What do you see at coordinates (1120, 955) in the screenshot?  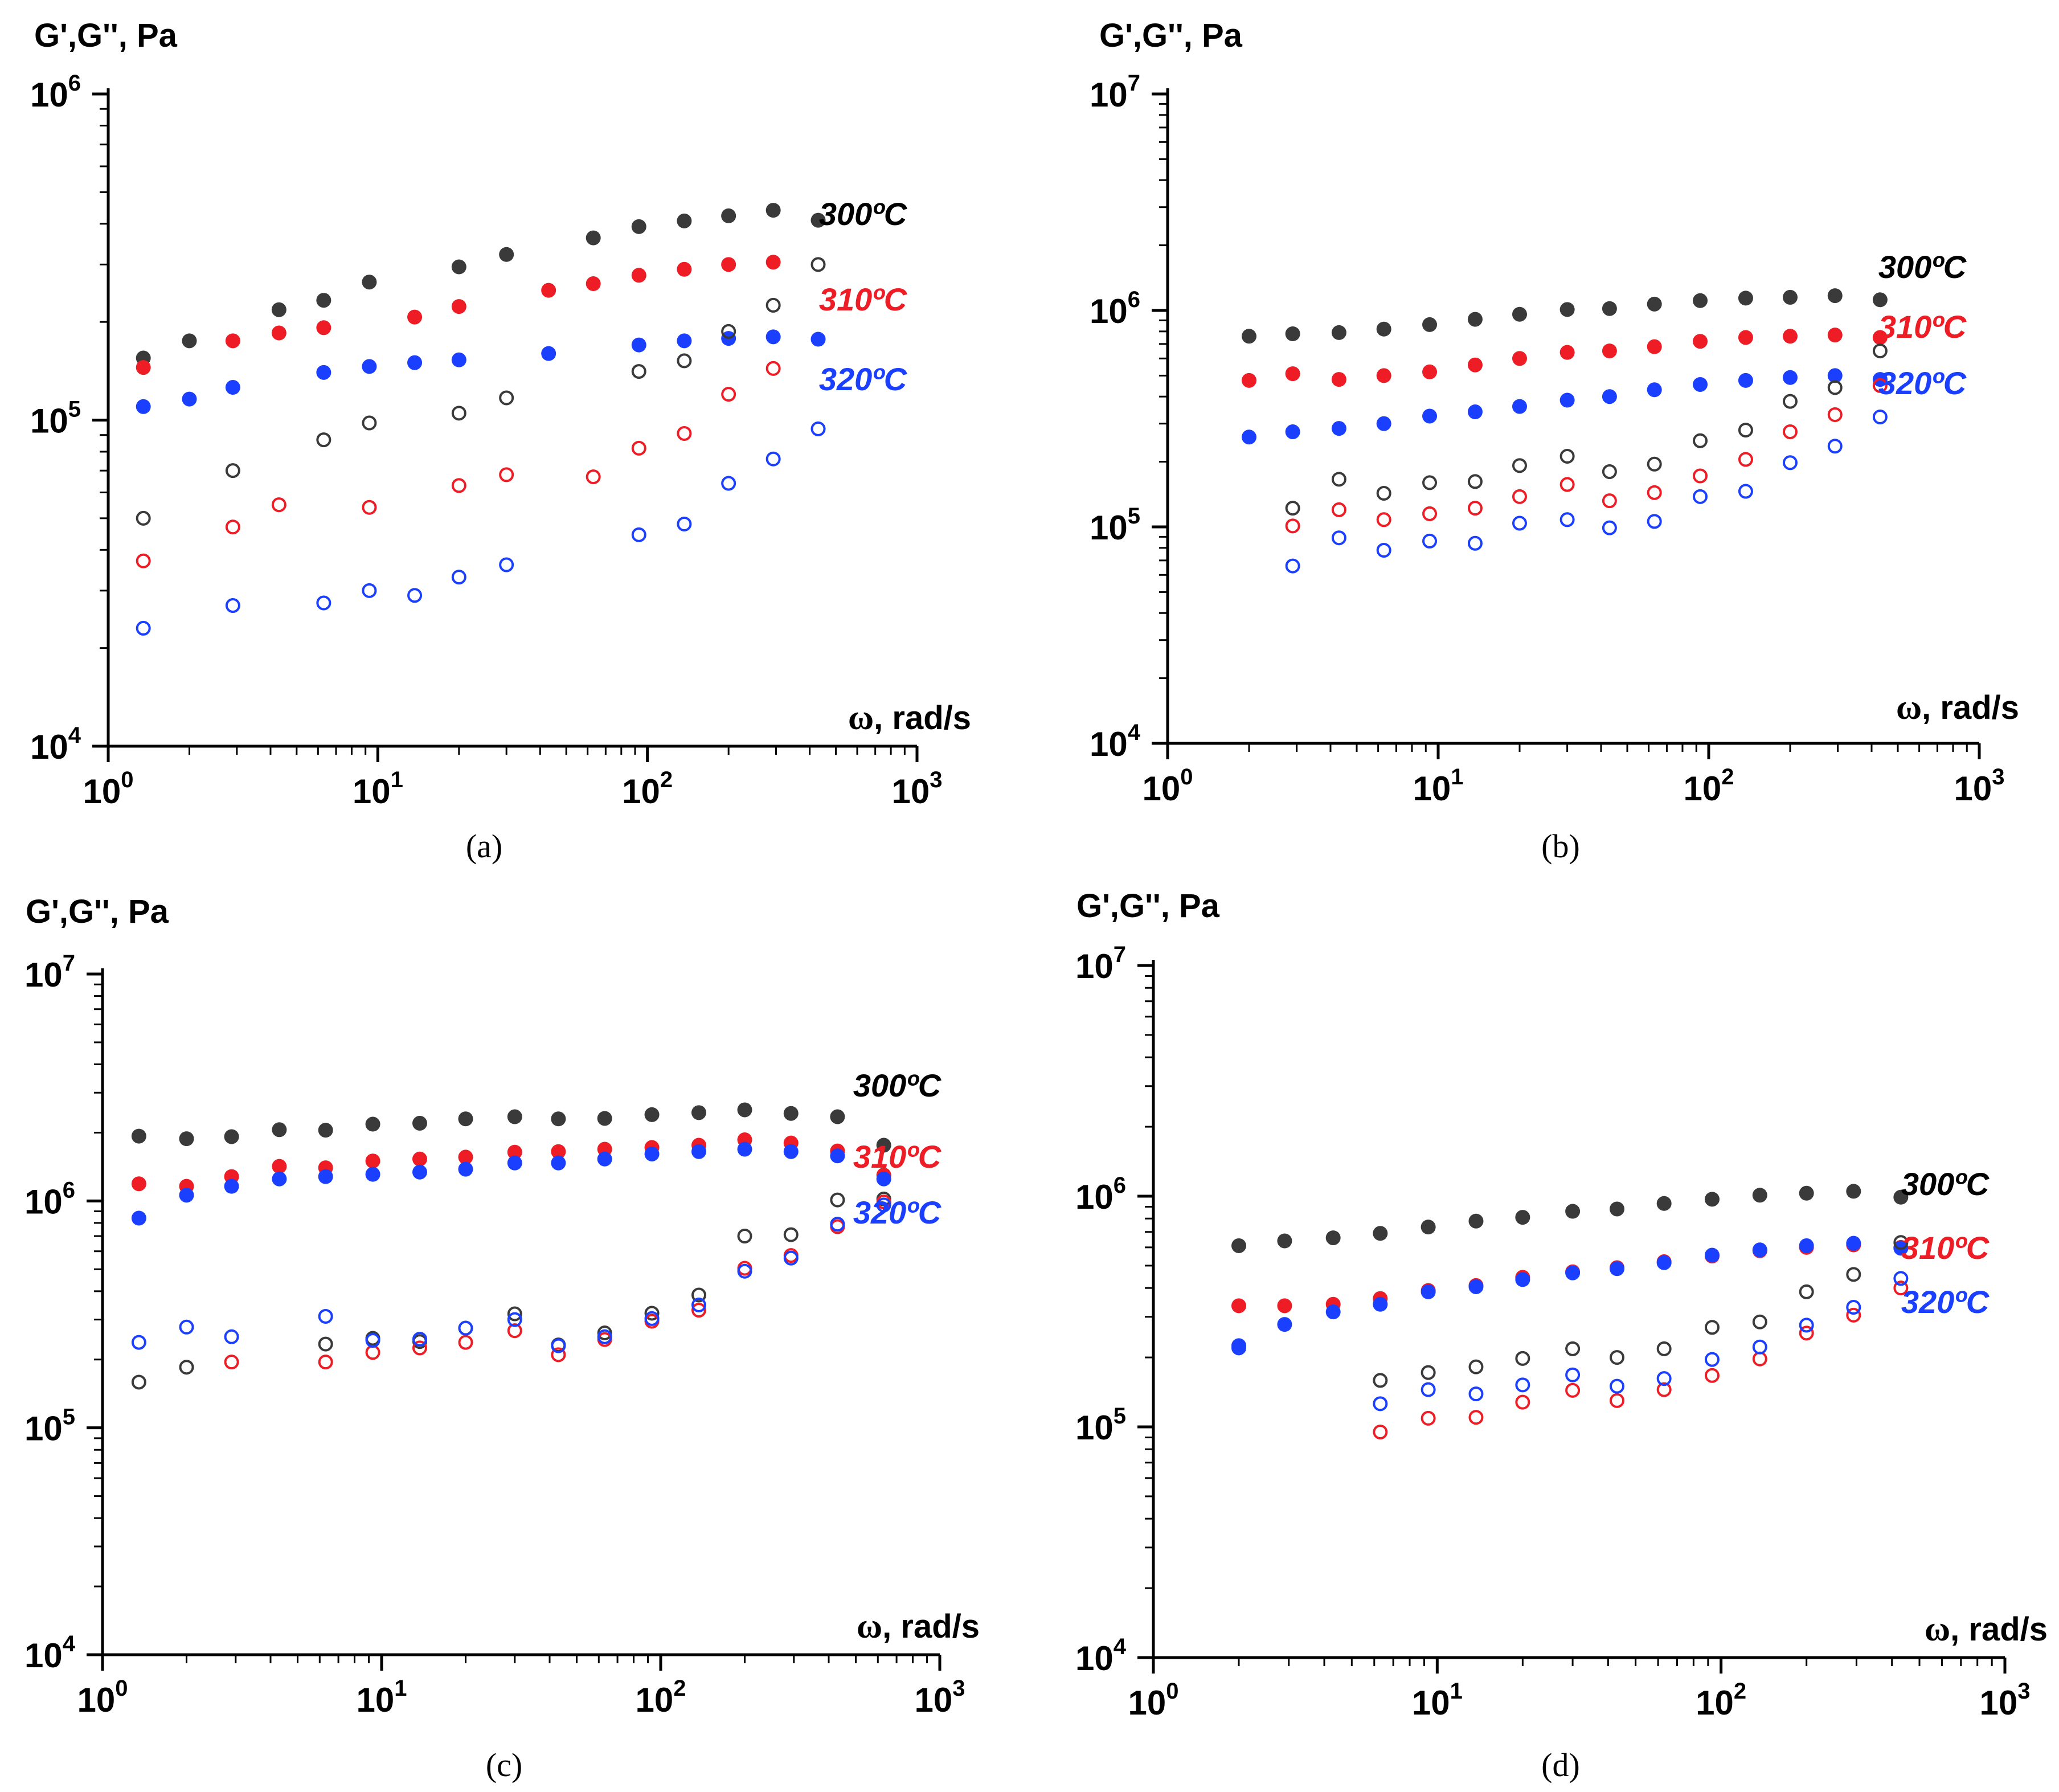 I see `y-tick-exponent: 7` at bounding box center [1120, 955].